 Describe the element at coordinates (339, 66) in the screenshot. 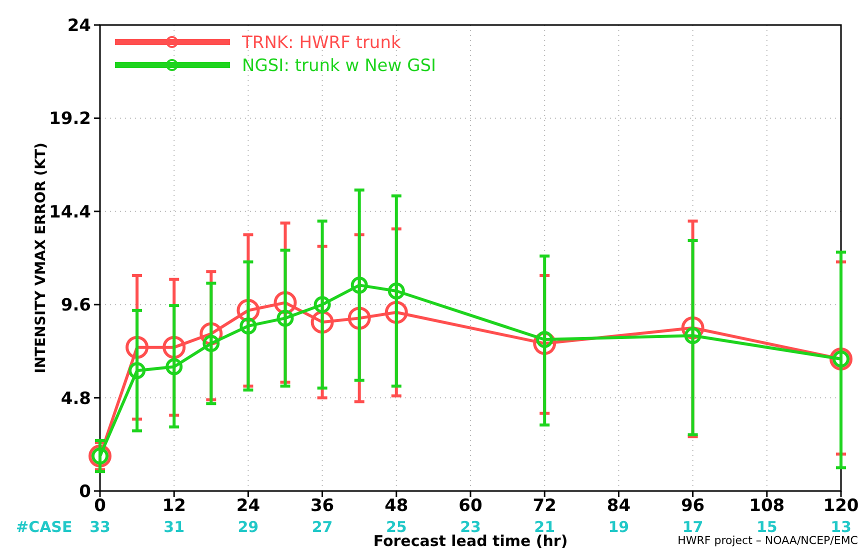

I see `text: NGSI: trunk w New GSI` at that location.